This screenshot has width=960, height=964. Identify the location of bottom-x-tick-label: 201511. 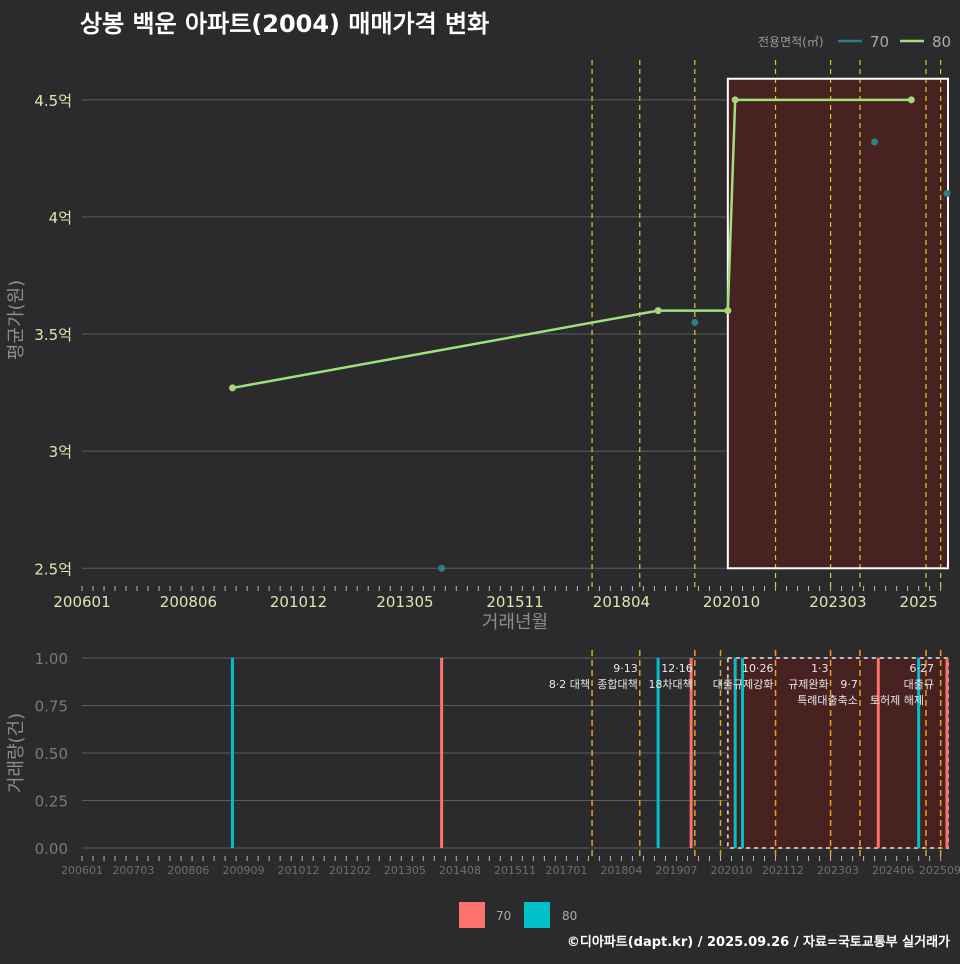
(515, 870).